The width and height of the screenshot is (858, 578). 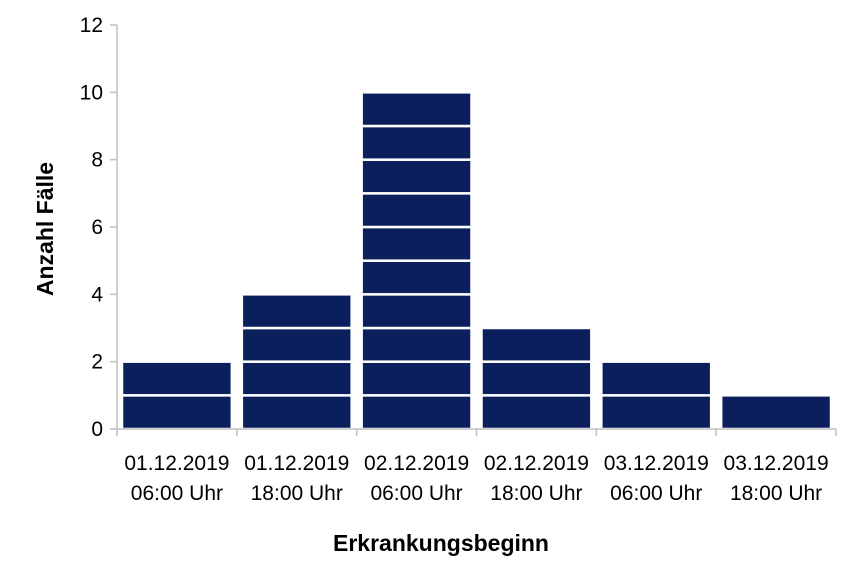 I want to click on y-tick-label: 6, so click(x=97, y=227).